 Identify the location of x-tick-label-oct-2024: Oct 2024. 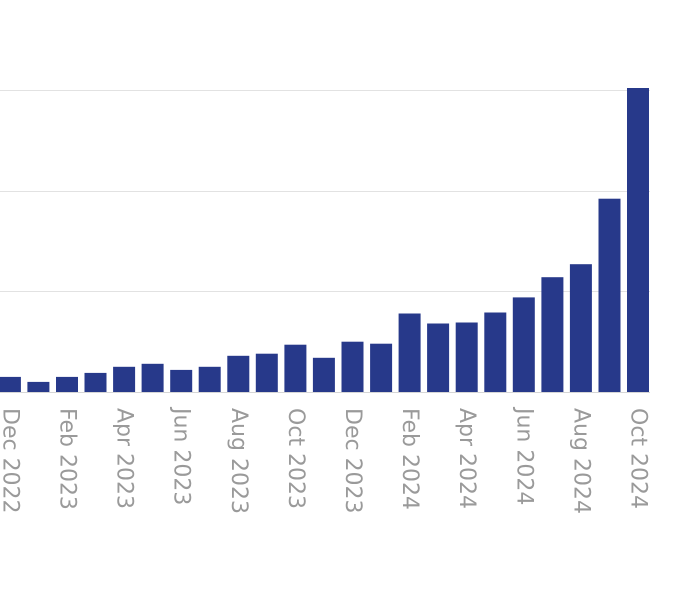
(638, 458).